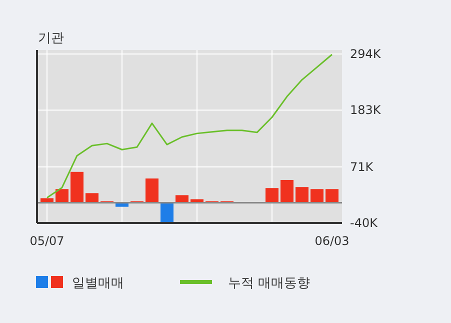 Image resolution: width=451 pixels, height=323 pixels. I want to click on y-tick-label: 183K, so click(366, 110).